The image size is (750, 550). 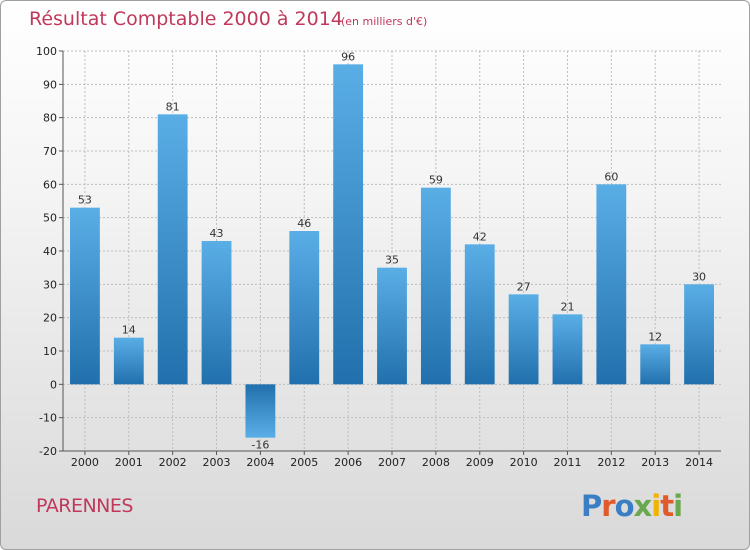 I want to click on y-tick-label: 100, so click(x=46, y=51).